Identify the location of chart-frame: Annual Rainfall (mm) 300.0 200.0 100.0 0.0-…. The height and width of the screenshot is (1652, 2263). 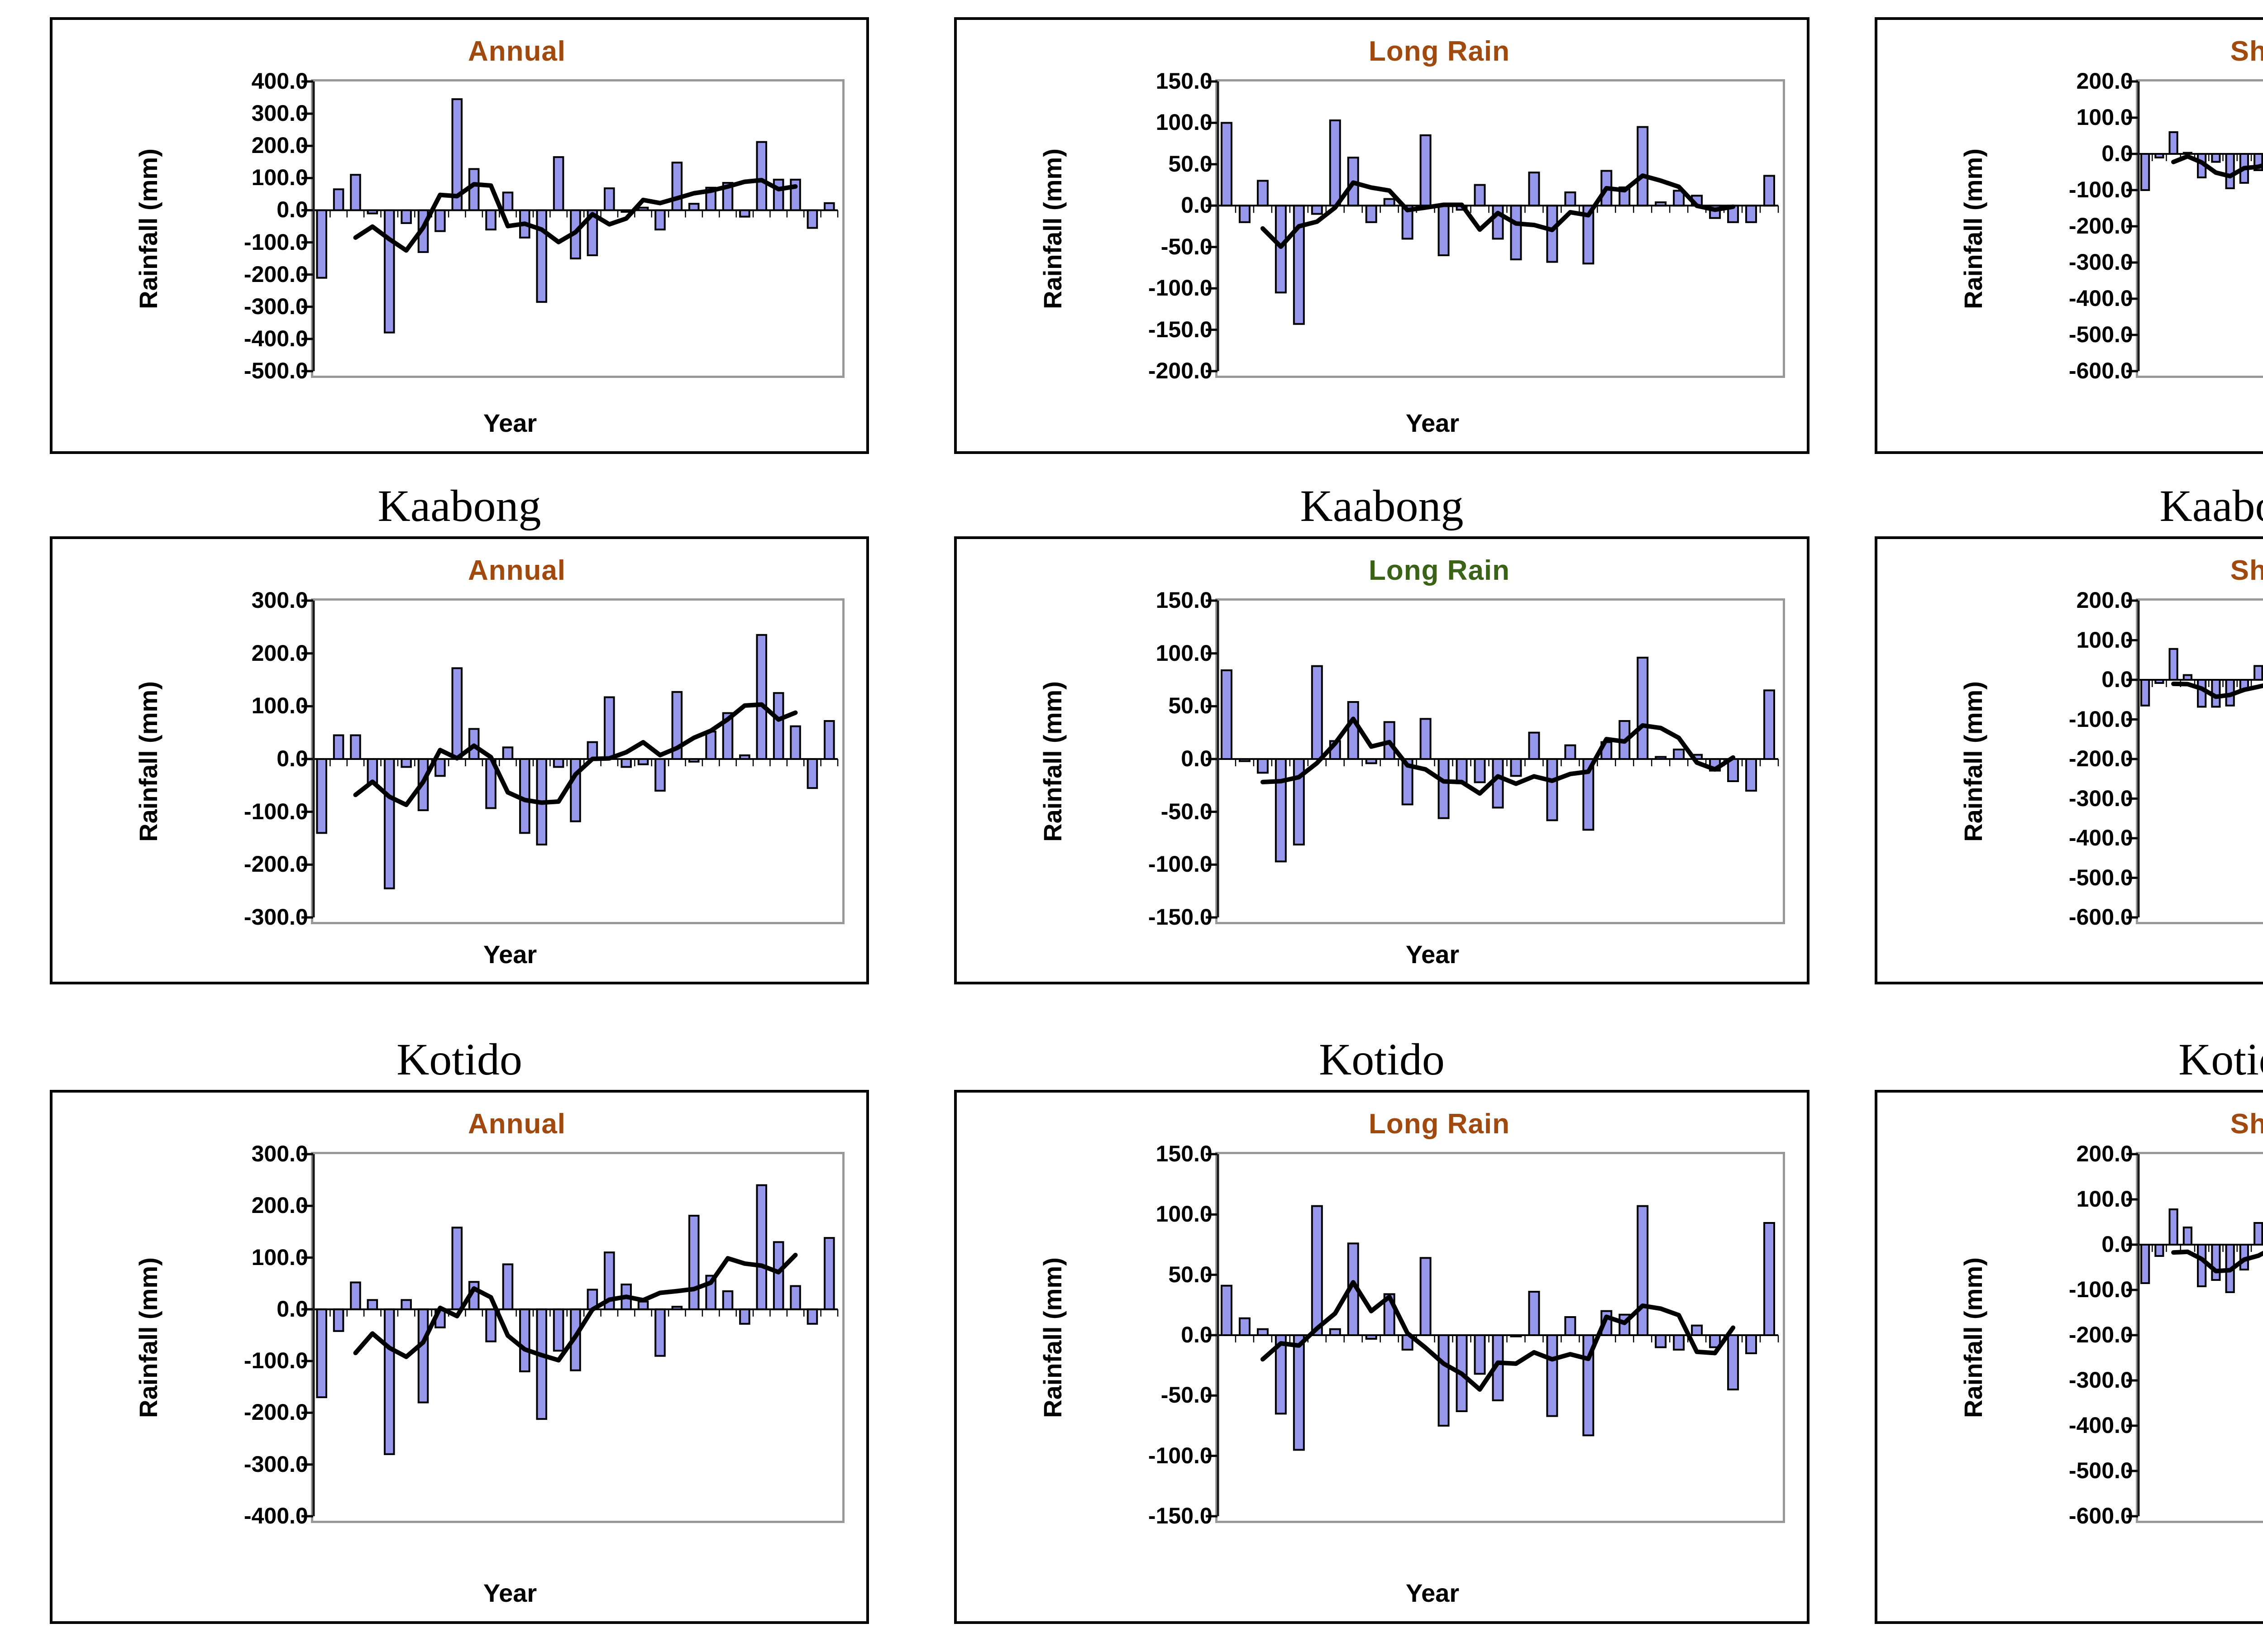
(459, 1357).